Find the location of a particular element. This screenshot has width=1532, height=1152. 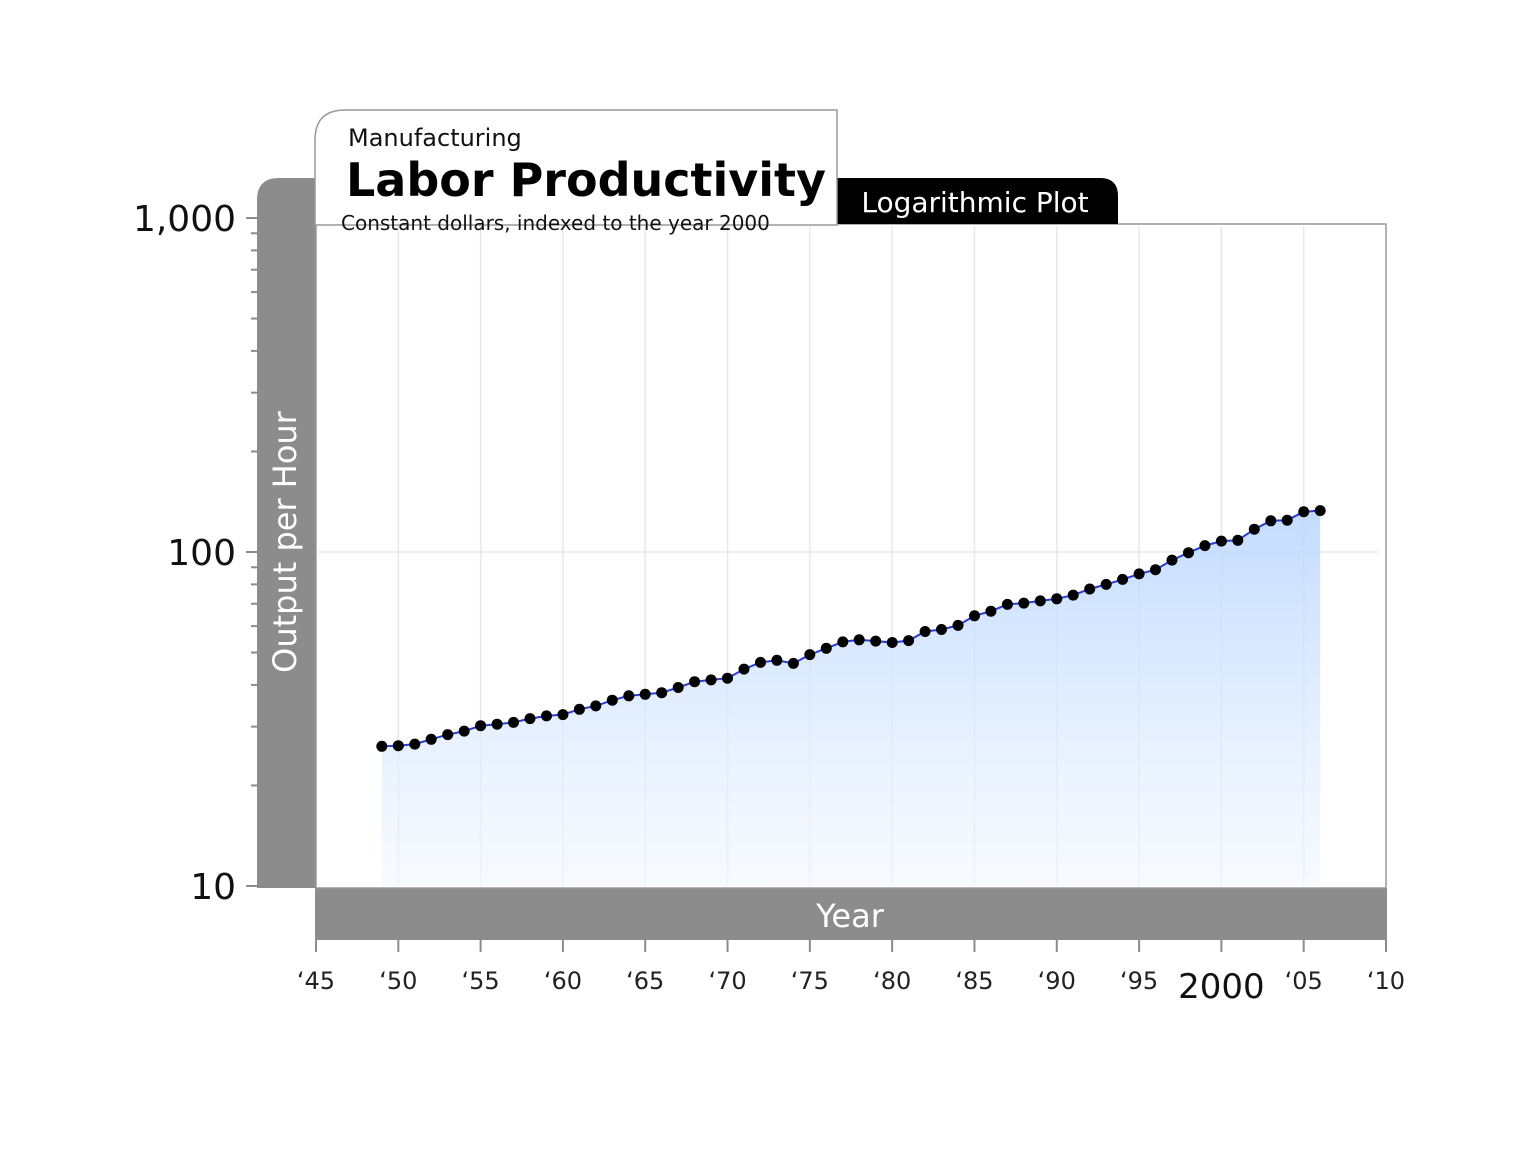

data-point-1999 is located at coordinates (1205, 546).